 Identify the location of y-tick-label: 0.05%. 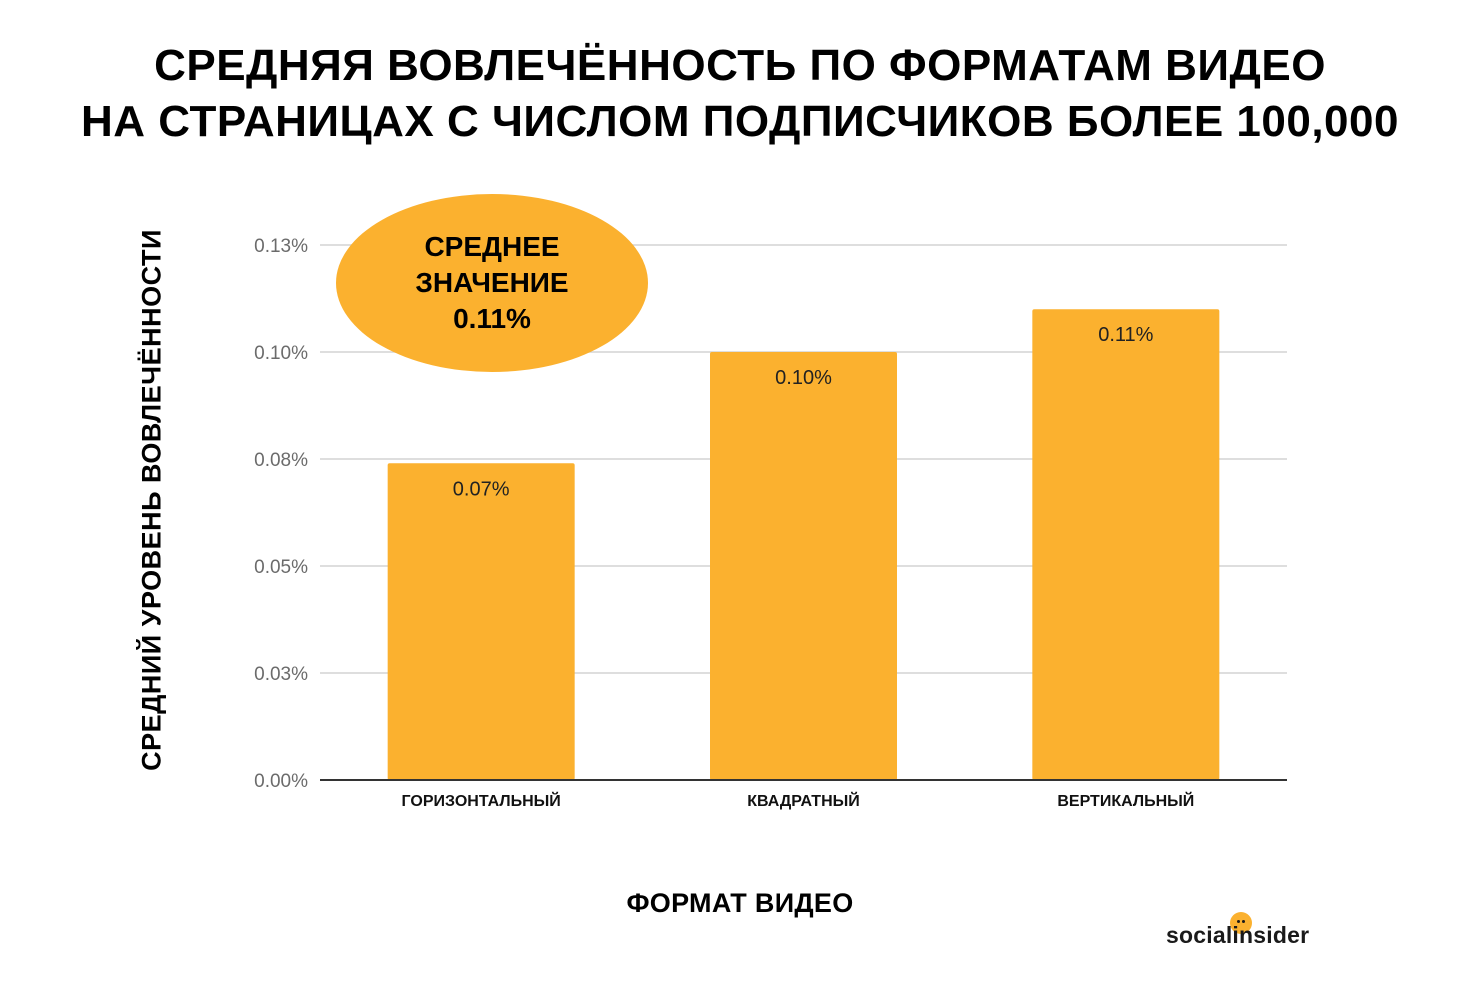
(281, 567).